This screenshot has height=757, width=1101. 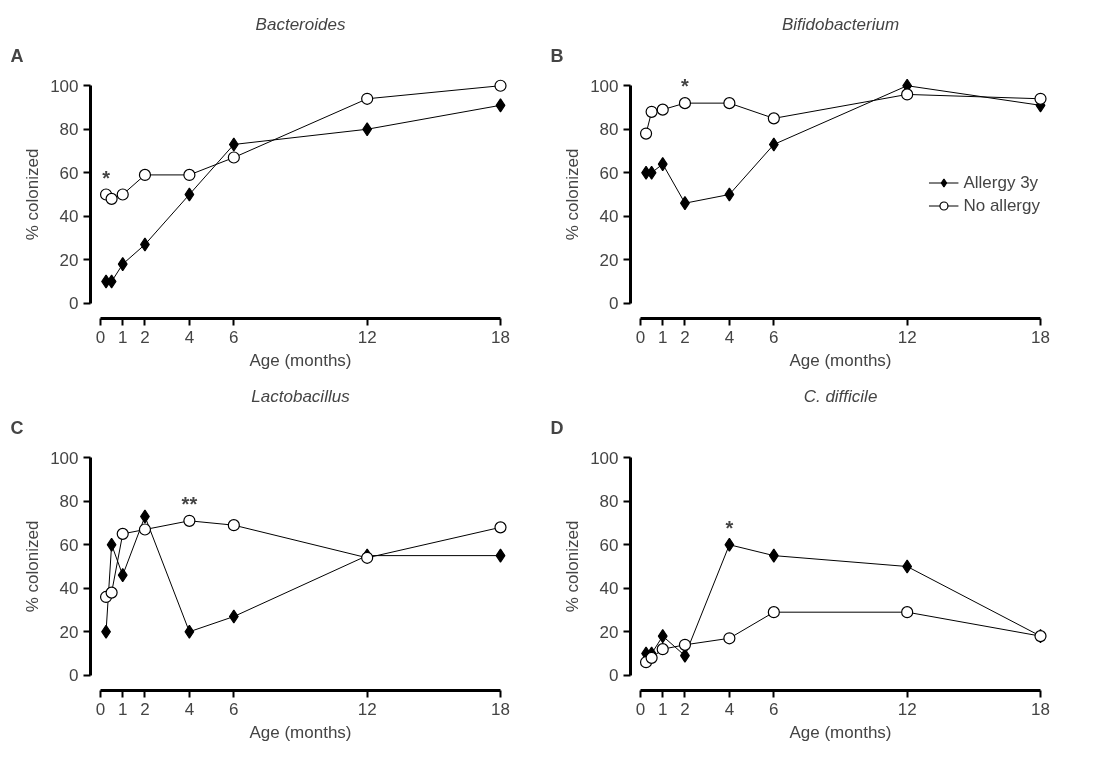 I want to click on chart-title: Lactobacillus, so click(x=301, y=396).